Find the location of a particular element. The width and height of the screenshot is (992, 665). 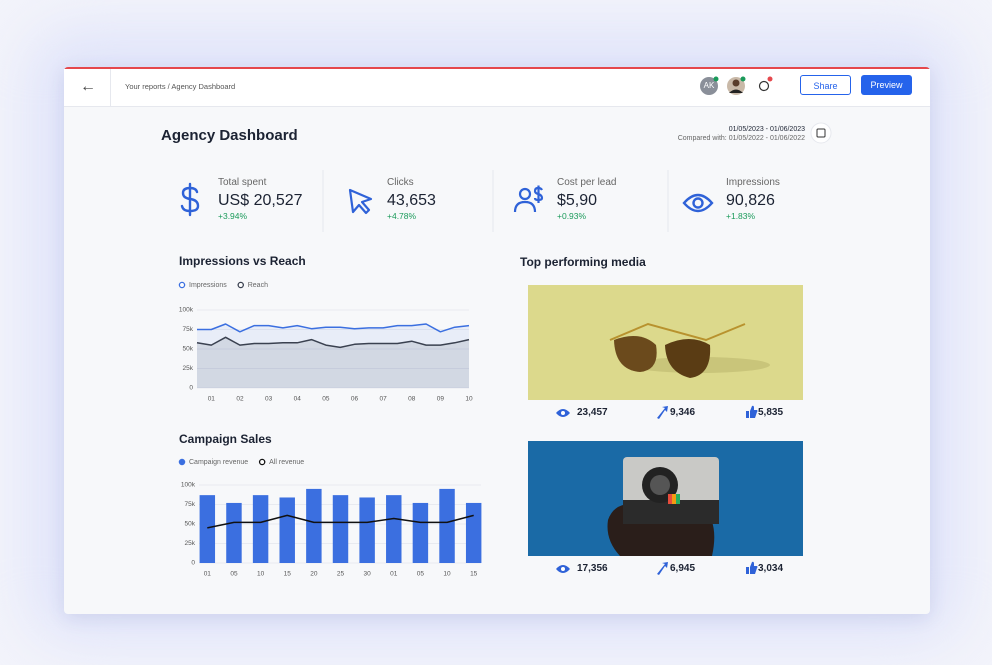

media-image is located at coordinates (665, 342).